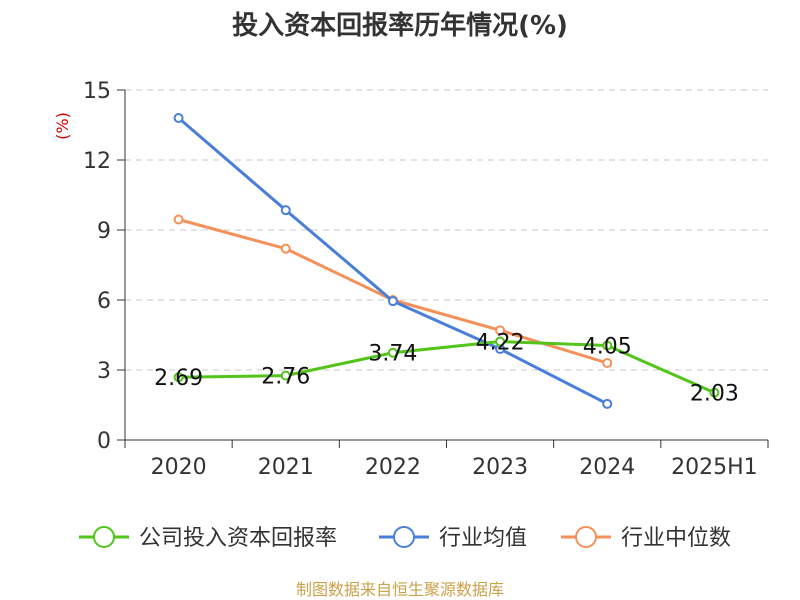 The image size is (800, 600). I want to click on data-label-2025H1: 2.03, so click(714, 394).